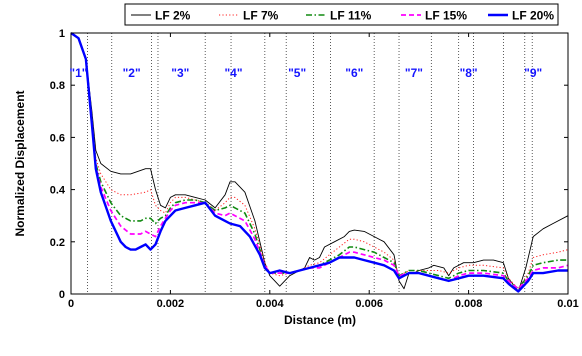  Describe the element at coordinates (354, 73) in the screenshot. I see `region-label-6: "6"` at that location.